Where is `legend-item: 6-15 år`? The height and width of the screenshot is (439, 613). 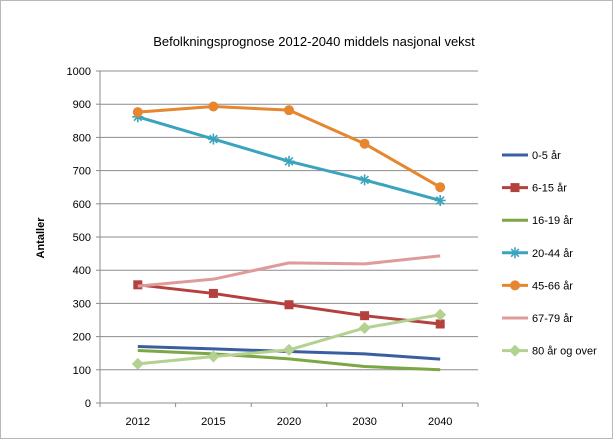
legend-item: 6-15 år is located at coordinates (534, 189).